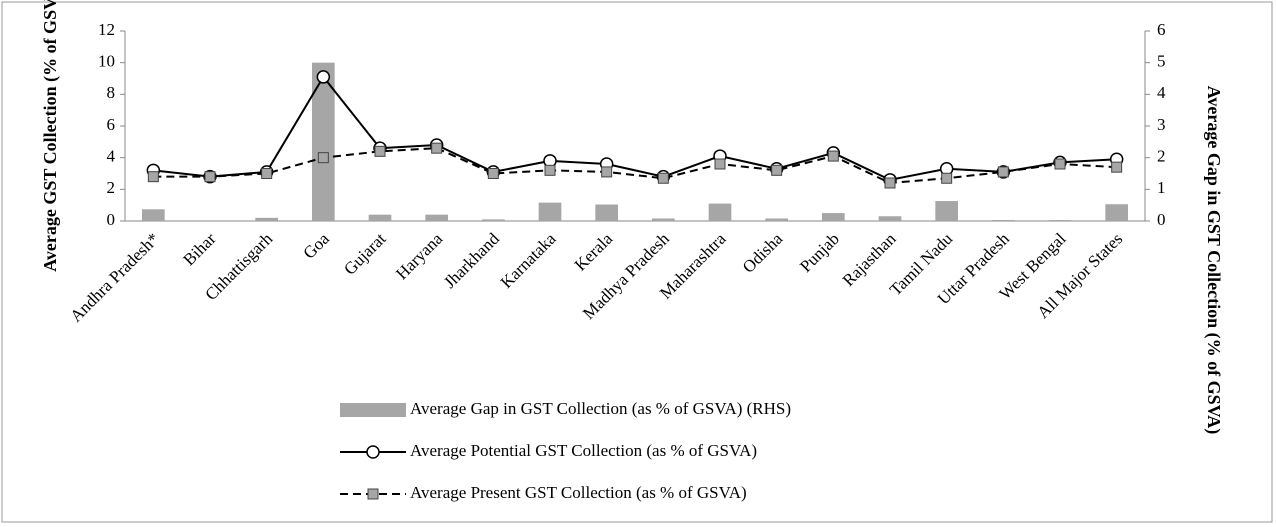 The image size is (1276, 527). Describe the element at coordinates (106, 61) in the screenshot. I see `y-tick-label: 10` at that location.